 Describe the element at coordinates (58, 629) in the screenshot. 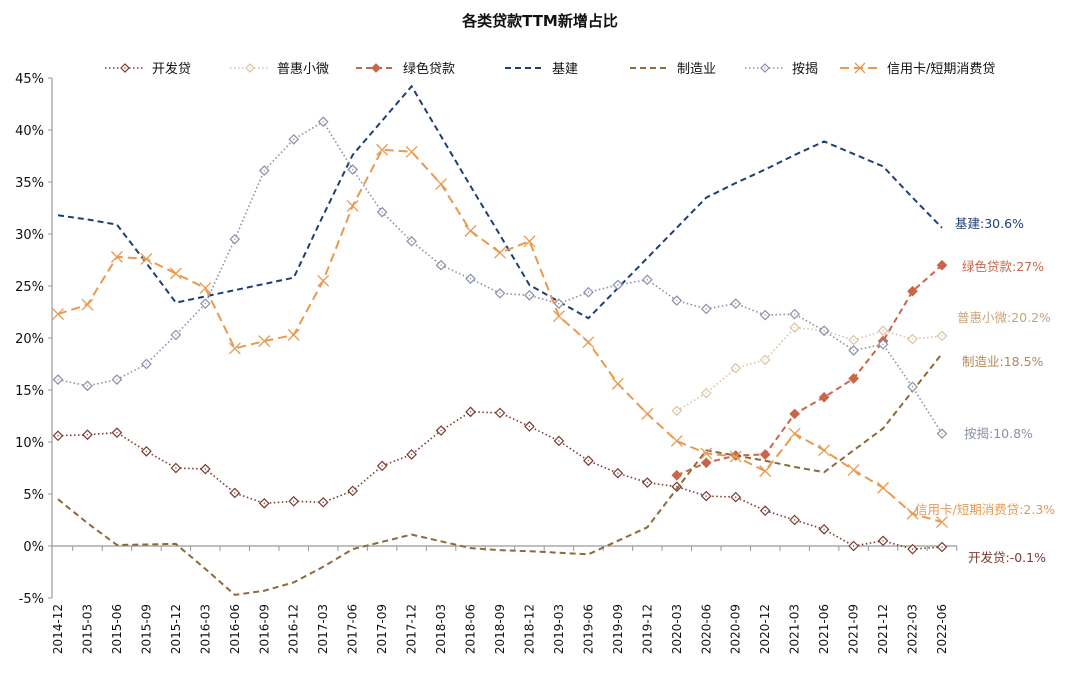

I see `x-tick-label: 2014-12` at that location.